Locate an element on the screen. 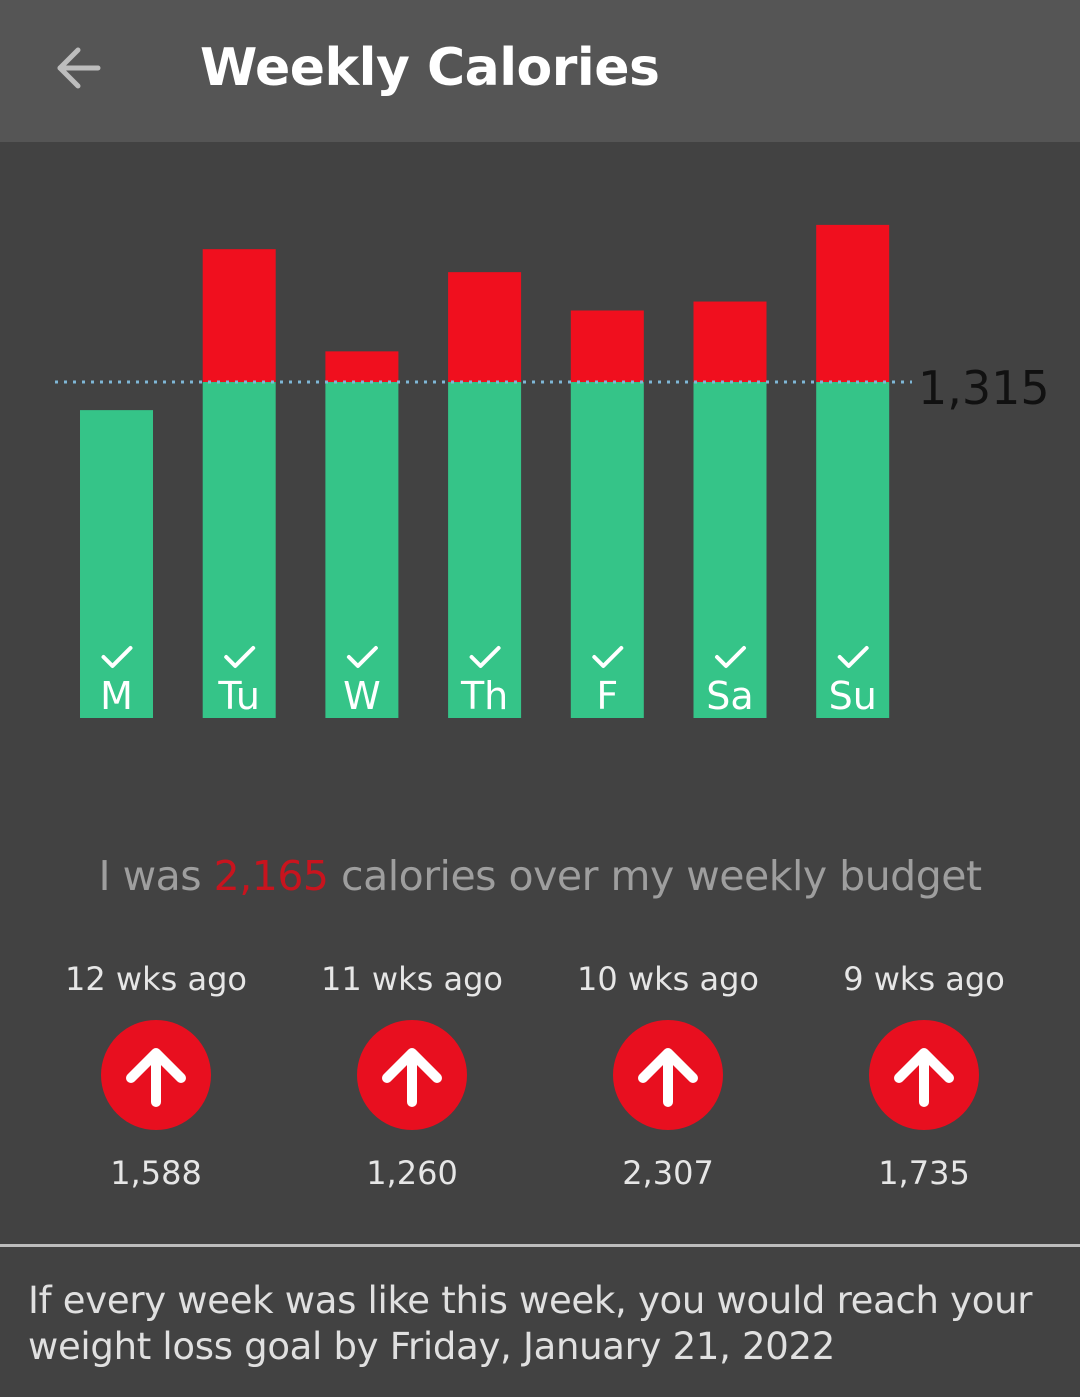 Image resolution: width=1080 pixels, height=1397 pixels. history-value: 1,735 is located at coordinates (924, 1173).